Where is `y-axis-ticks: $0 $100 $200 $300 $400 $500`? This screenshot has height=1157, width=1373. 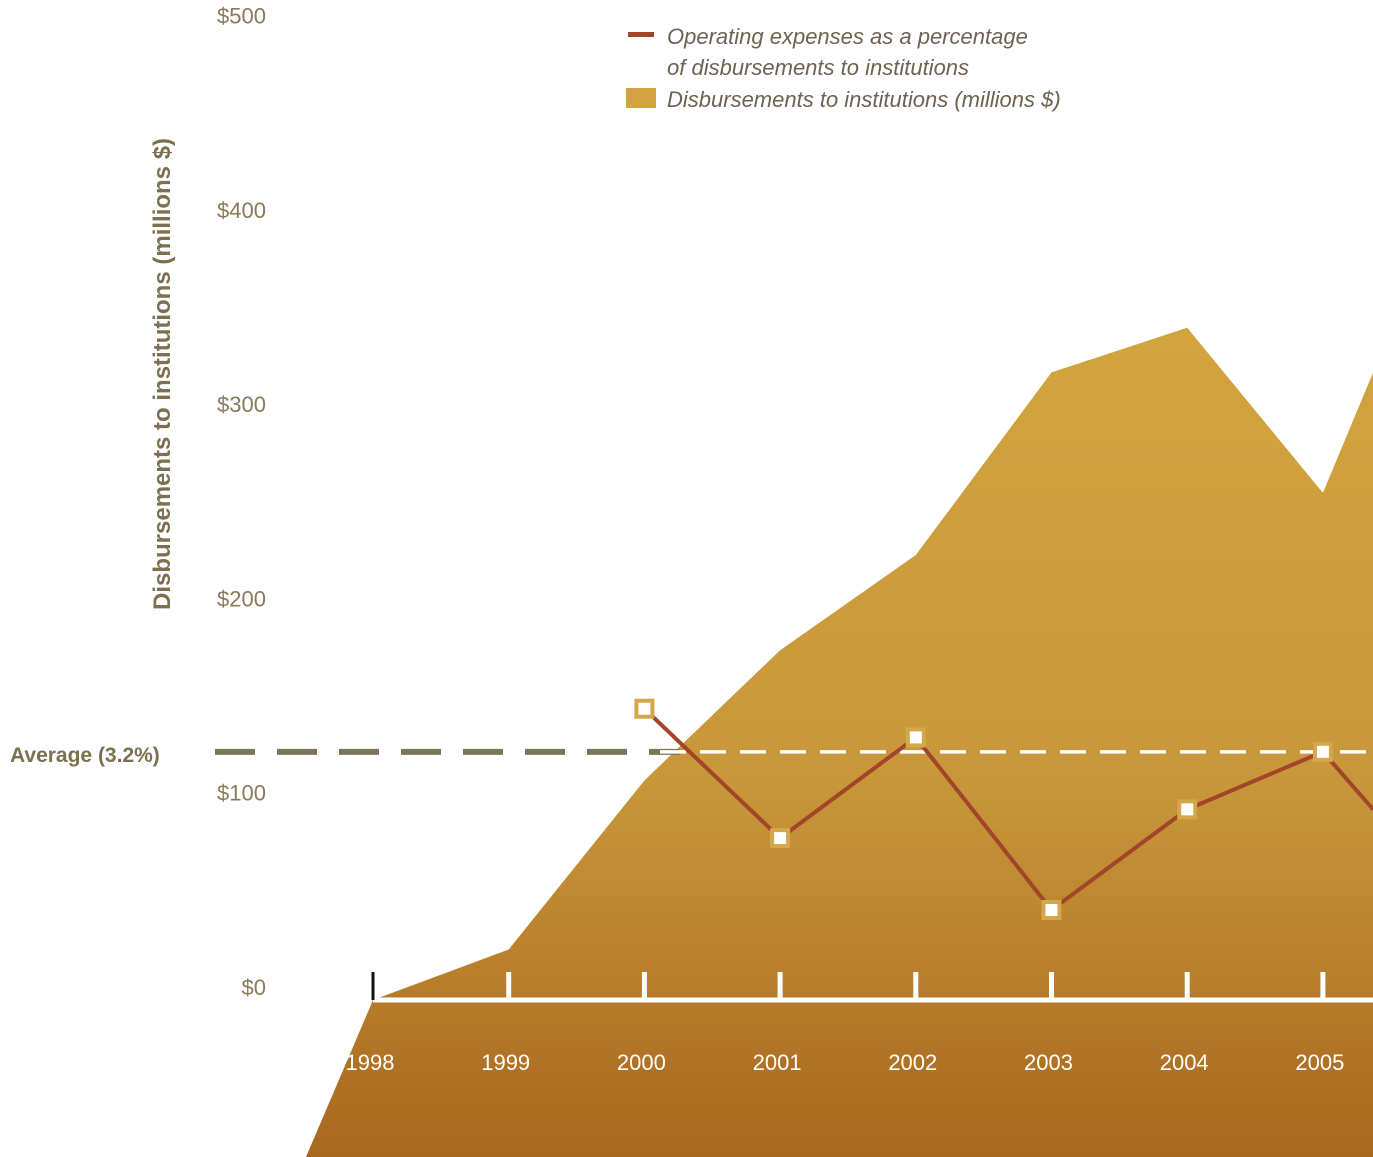
y-axis-ticks: $0 $100 $200 $300 $400 $500 is located at coordinates (241, 502).